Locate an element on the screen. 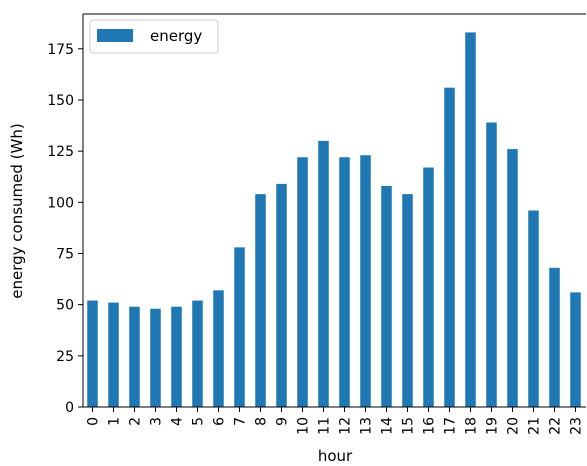  x-tick-label: 20 is located at coordinates (514, 426).